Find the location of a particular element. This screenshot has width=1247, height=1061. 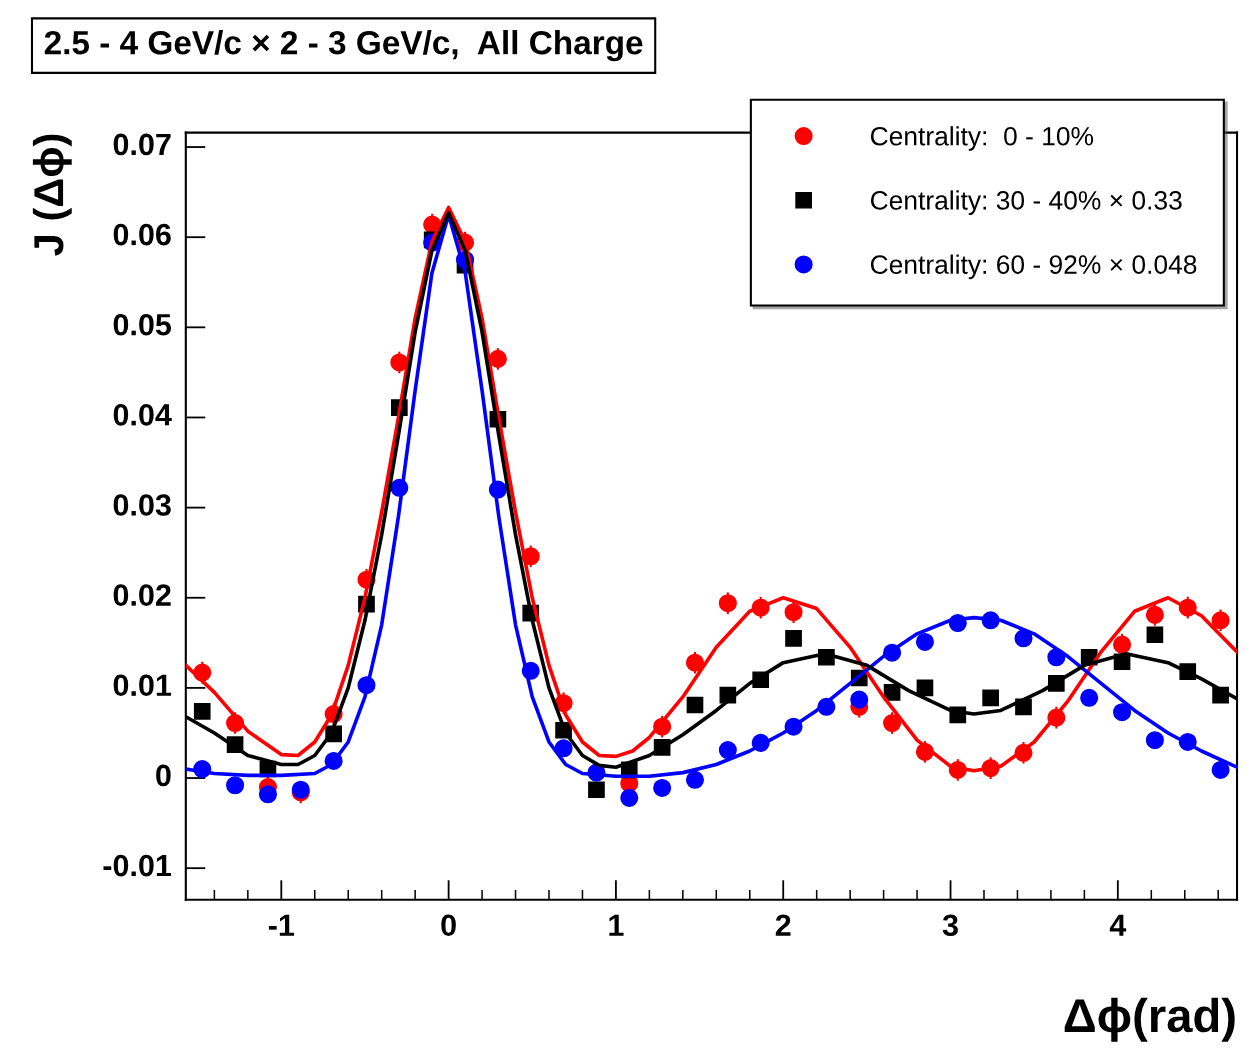

y-tick-label: 0.02 is located at coordinates (142, 595).